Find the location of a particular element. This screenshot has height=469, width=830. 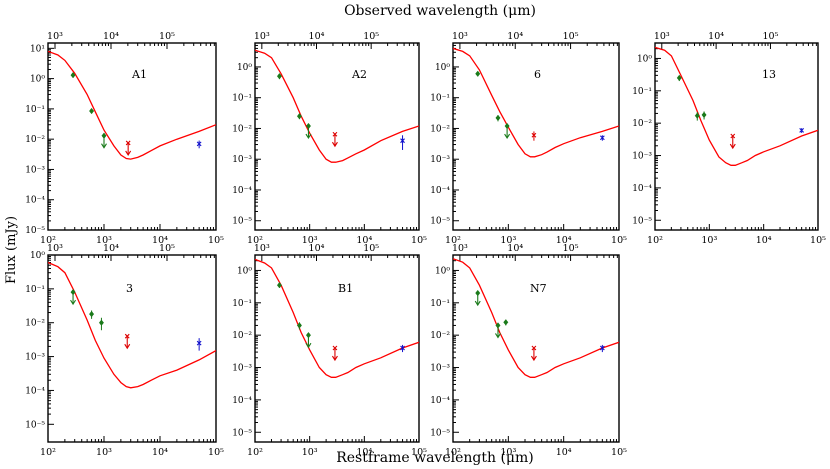

y-tick-label: 10⁻³ is located at coordinates (642, 157).